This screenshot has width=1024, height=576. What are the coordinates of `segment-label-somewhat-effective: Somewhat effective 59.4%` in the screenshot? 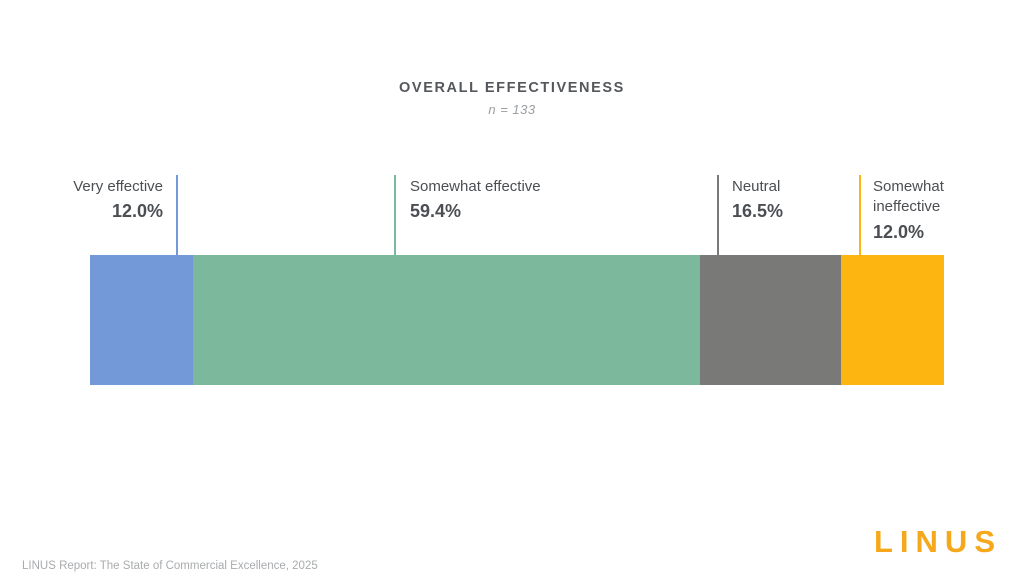 It's located at (510, 200).